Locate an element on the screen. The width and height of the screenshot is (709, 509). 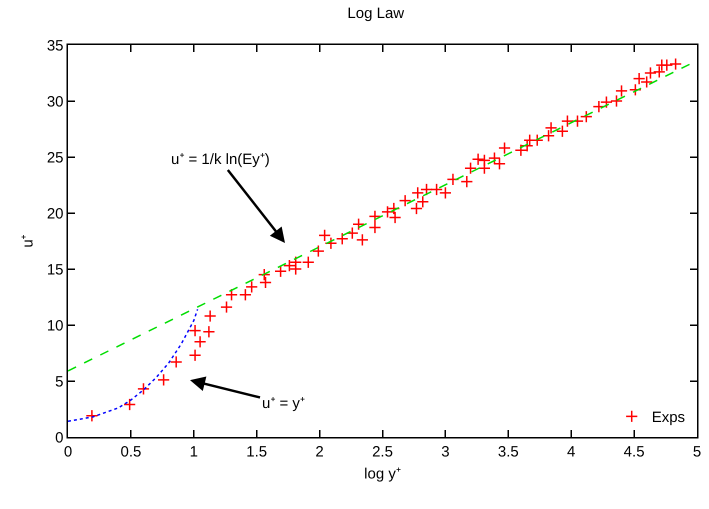
y-tick-label: 20 is located at coordinates (55, 213).